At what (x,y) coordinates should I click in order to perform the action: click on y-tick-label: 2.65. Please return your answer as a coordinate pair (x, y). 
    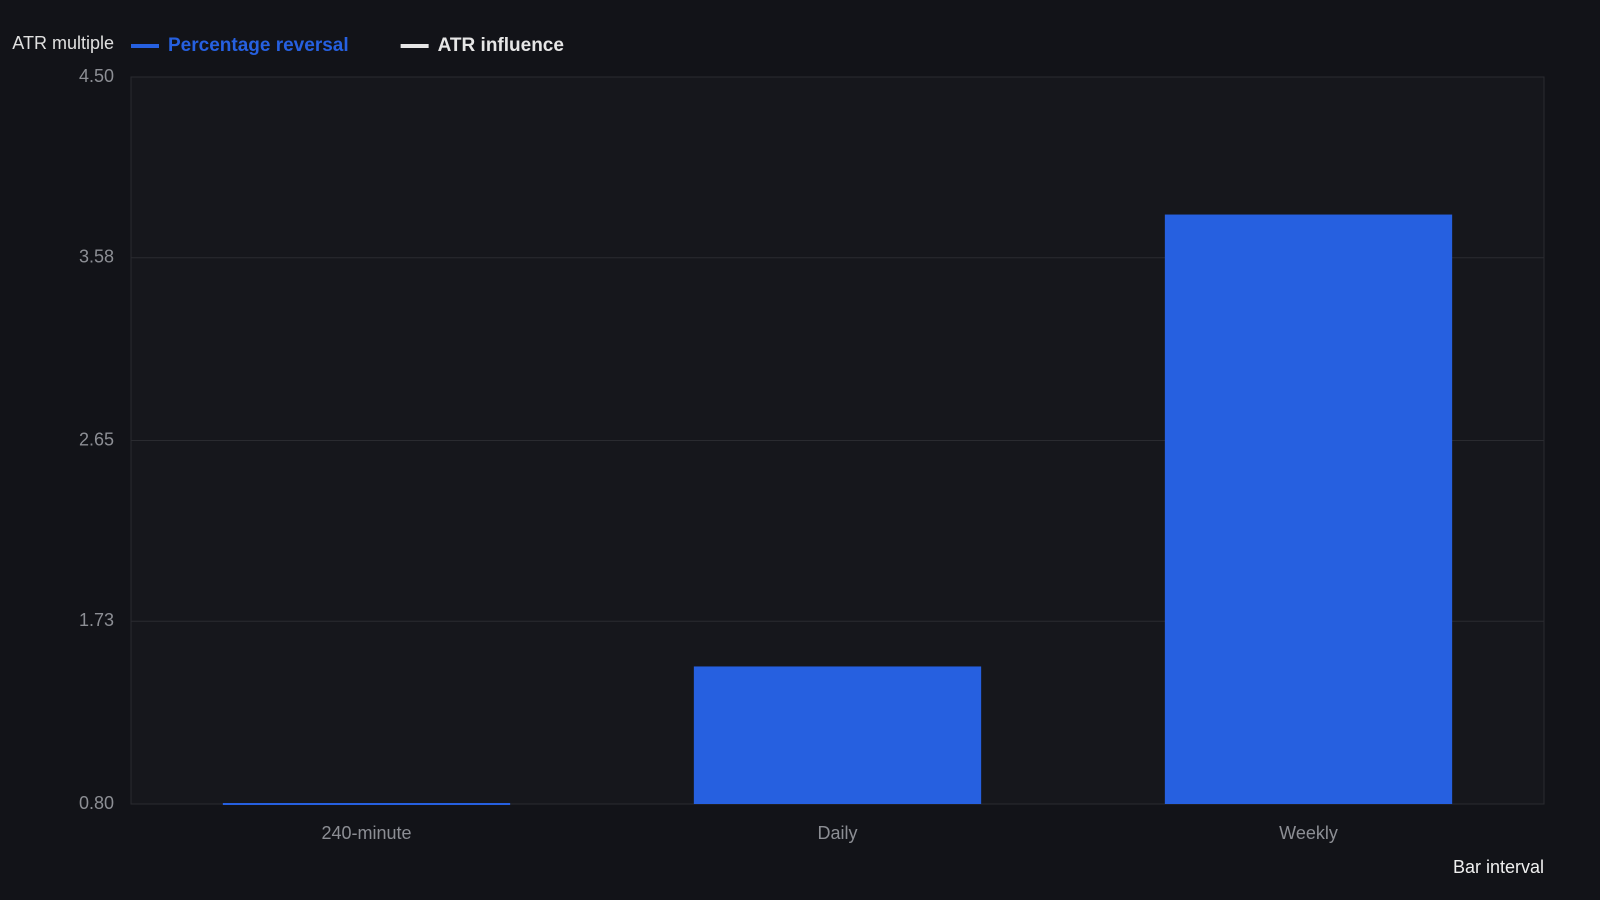
    Looking at the image, I should click on (96, 439).